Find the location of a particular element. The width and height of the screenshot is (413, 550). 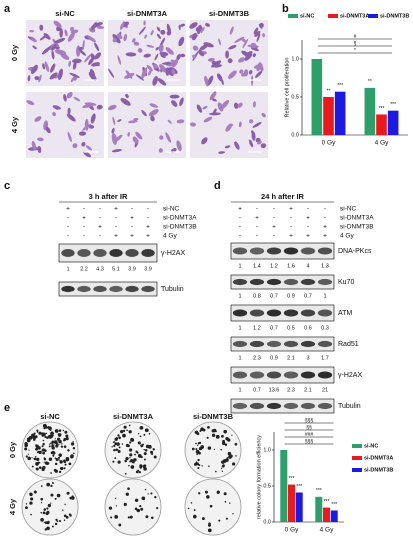

bracket-label: ### is located at coordinates (309, 435).